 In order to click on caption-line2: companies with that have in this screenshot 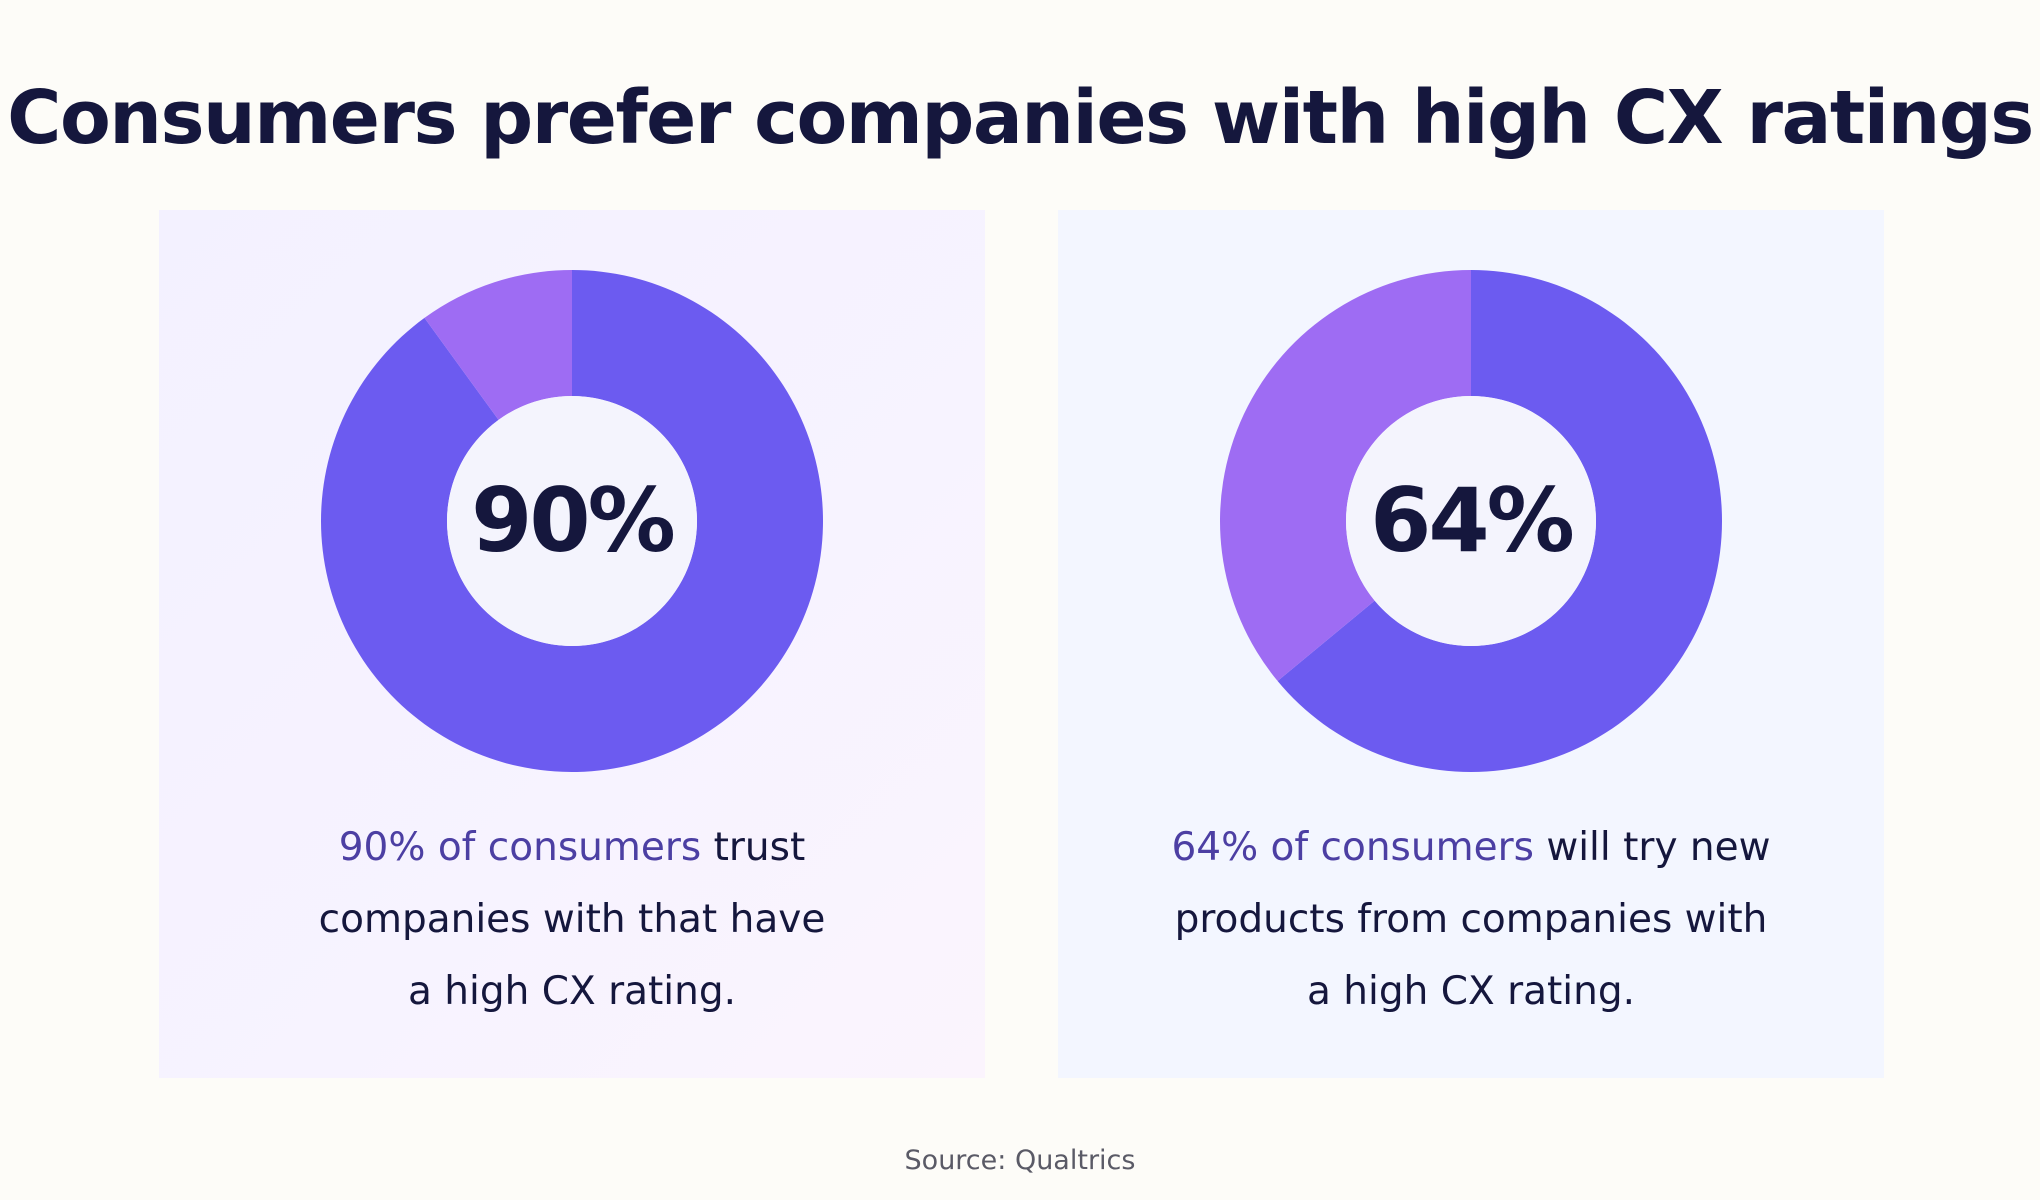, I will do `click(572, 919)`.